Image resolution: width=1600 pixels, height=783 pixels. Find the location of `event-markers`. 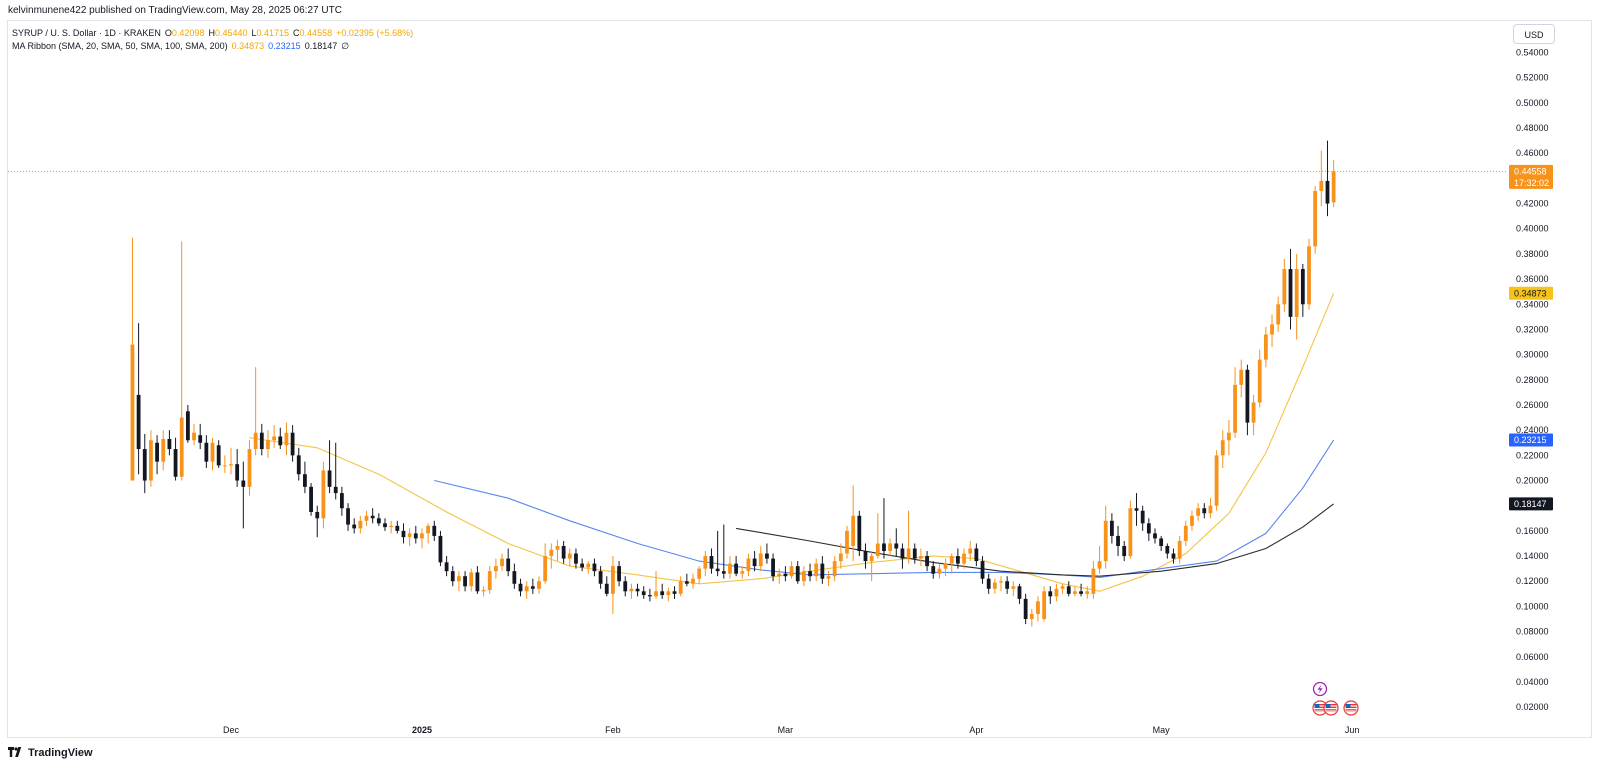

event-markers is located at coordinates (1335, 698).